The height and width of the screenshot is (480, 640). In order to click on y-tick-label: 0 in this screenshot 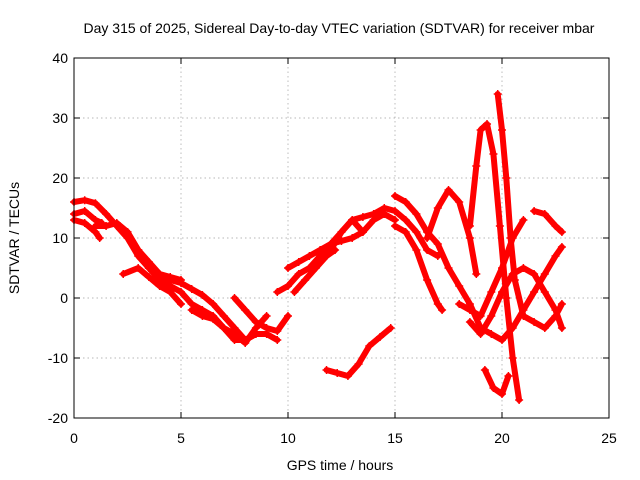, I will do `click(64, 298)`.